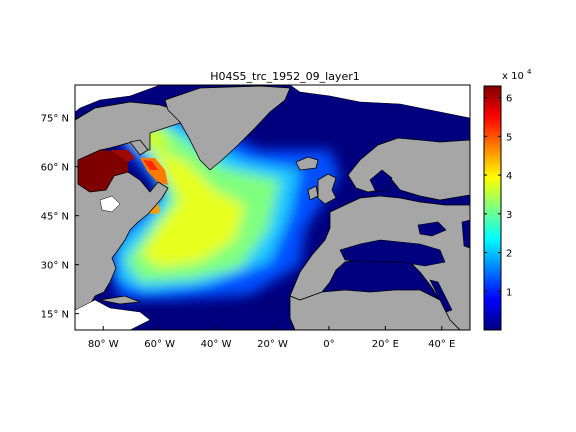  Describe the element at coordinates (509, 292) in the screenshot. I see `colorbar-tick-label: 1` at that location.